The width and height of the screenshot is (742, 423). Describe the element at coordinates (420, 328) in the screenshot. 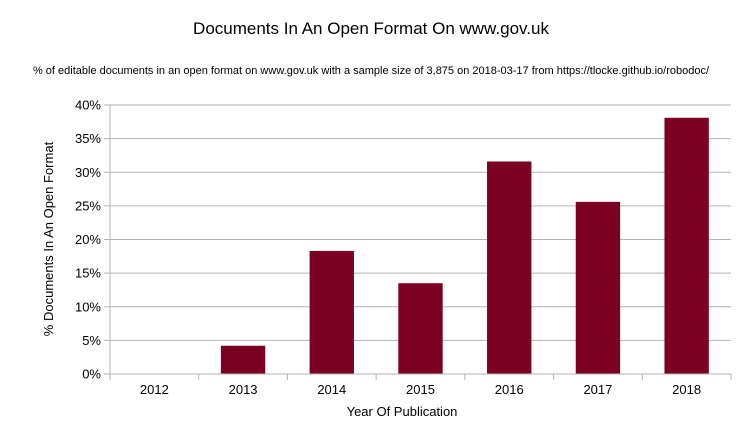

I see `bar-2015` at that location.